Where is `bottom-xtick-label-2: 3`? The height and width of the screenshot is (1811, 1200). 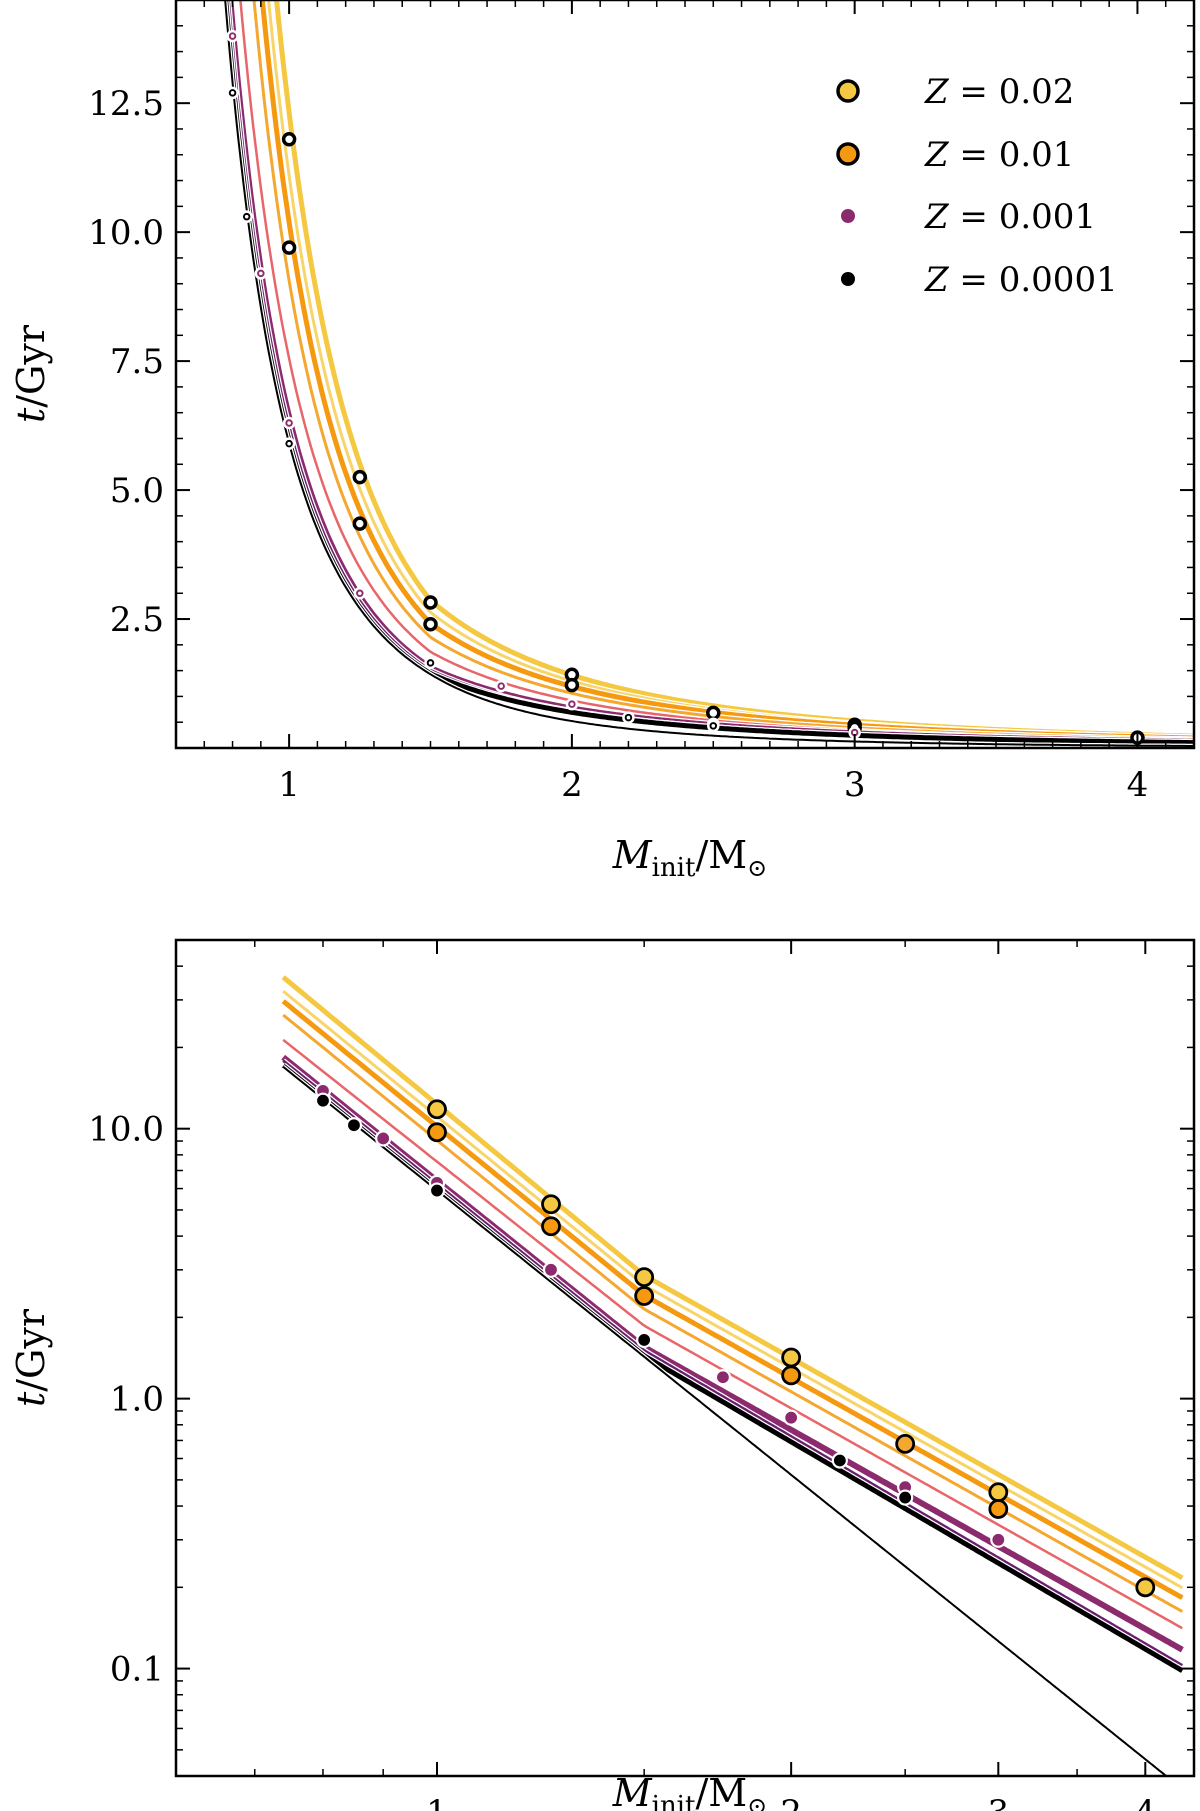
bottom-xtick-label-2: 3 is located at coordinates (998, 1802).